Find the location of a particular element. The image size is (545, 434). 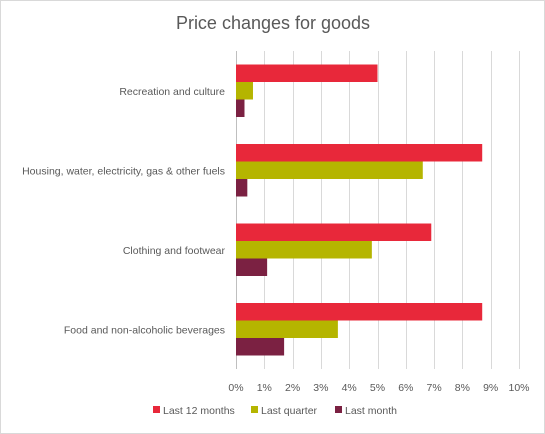

legend-label: Last quarter is located at coordinates (289, 411).